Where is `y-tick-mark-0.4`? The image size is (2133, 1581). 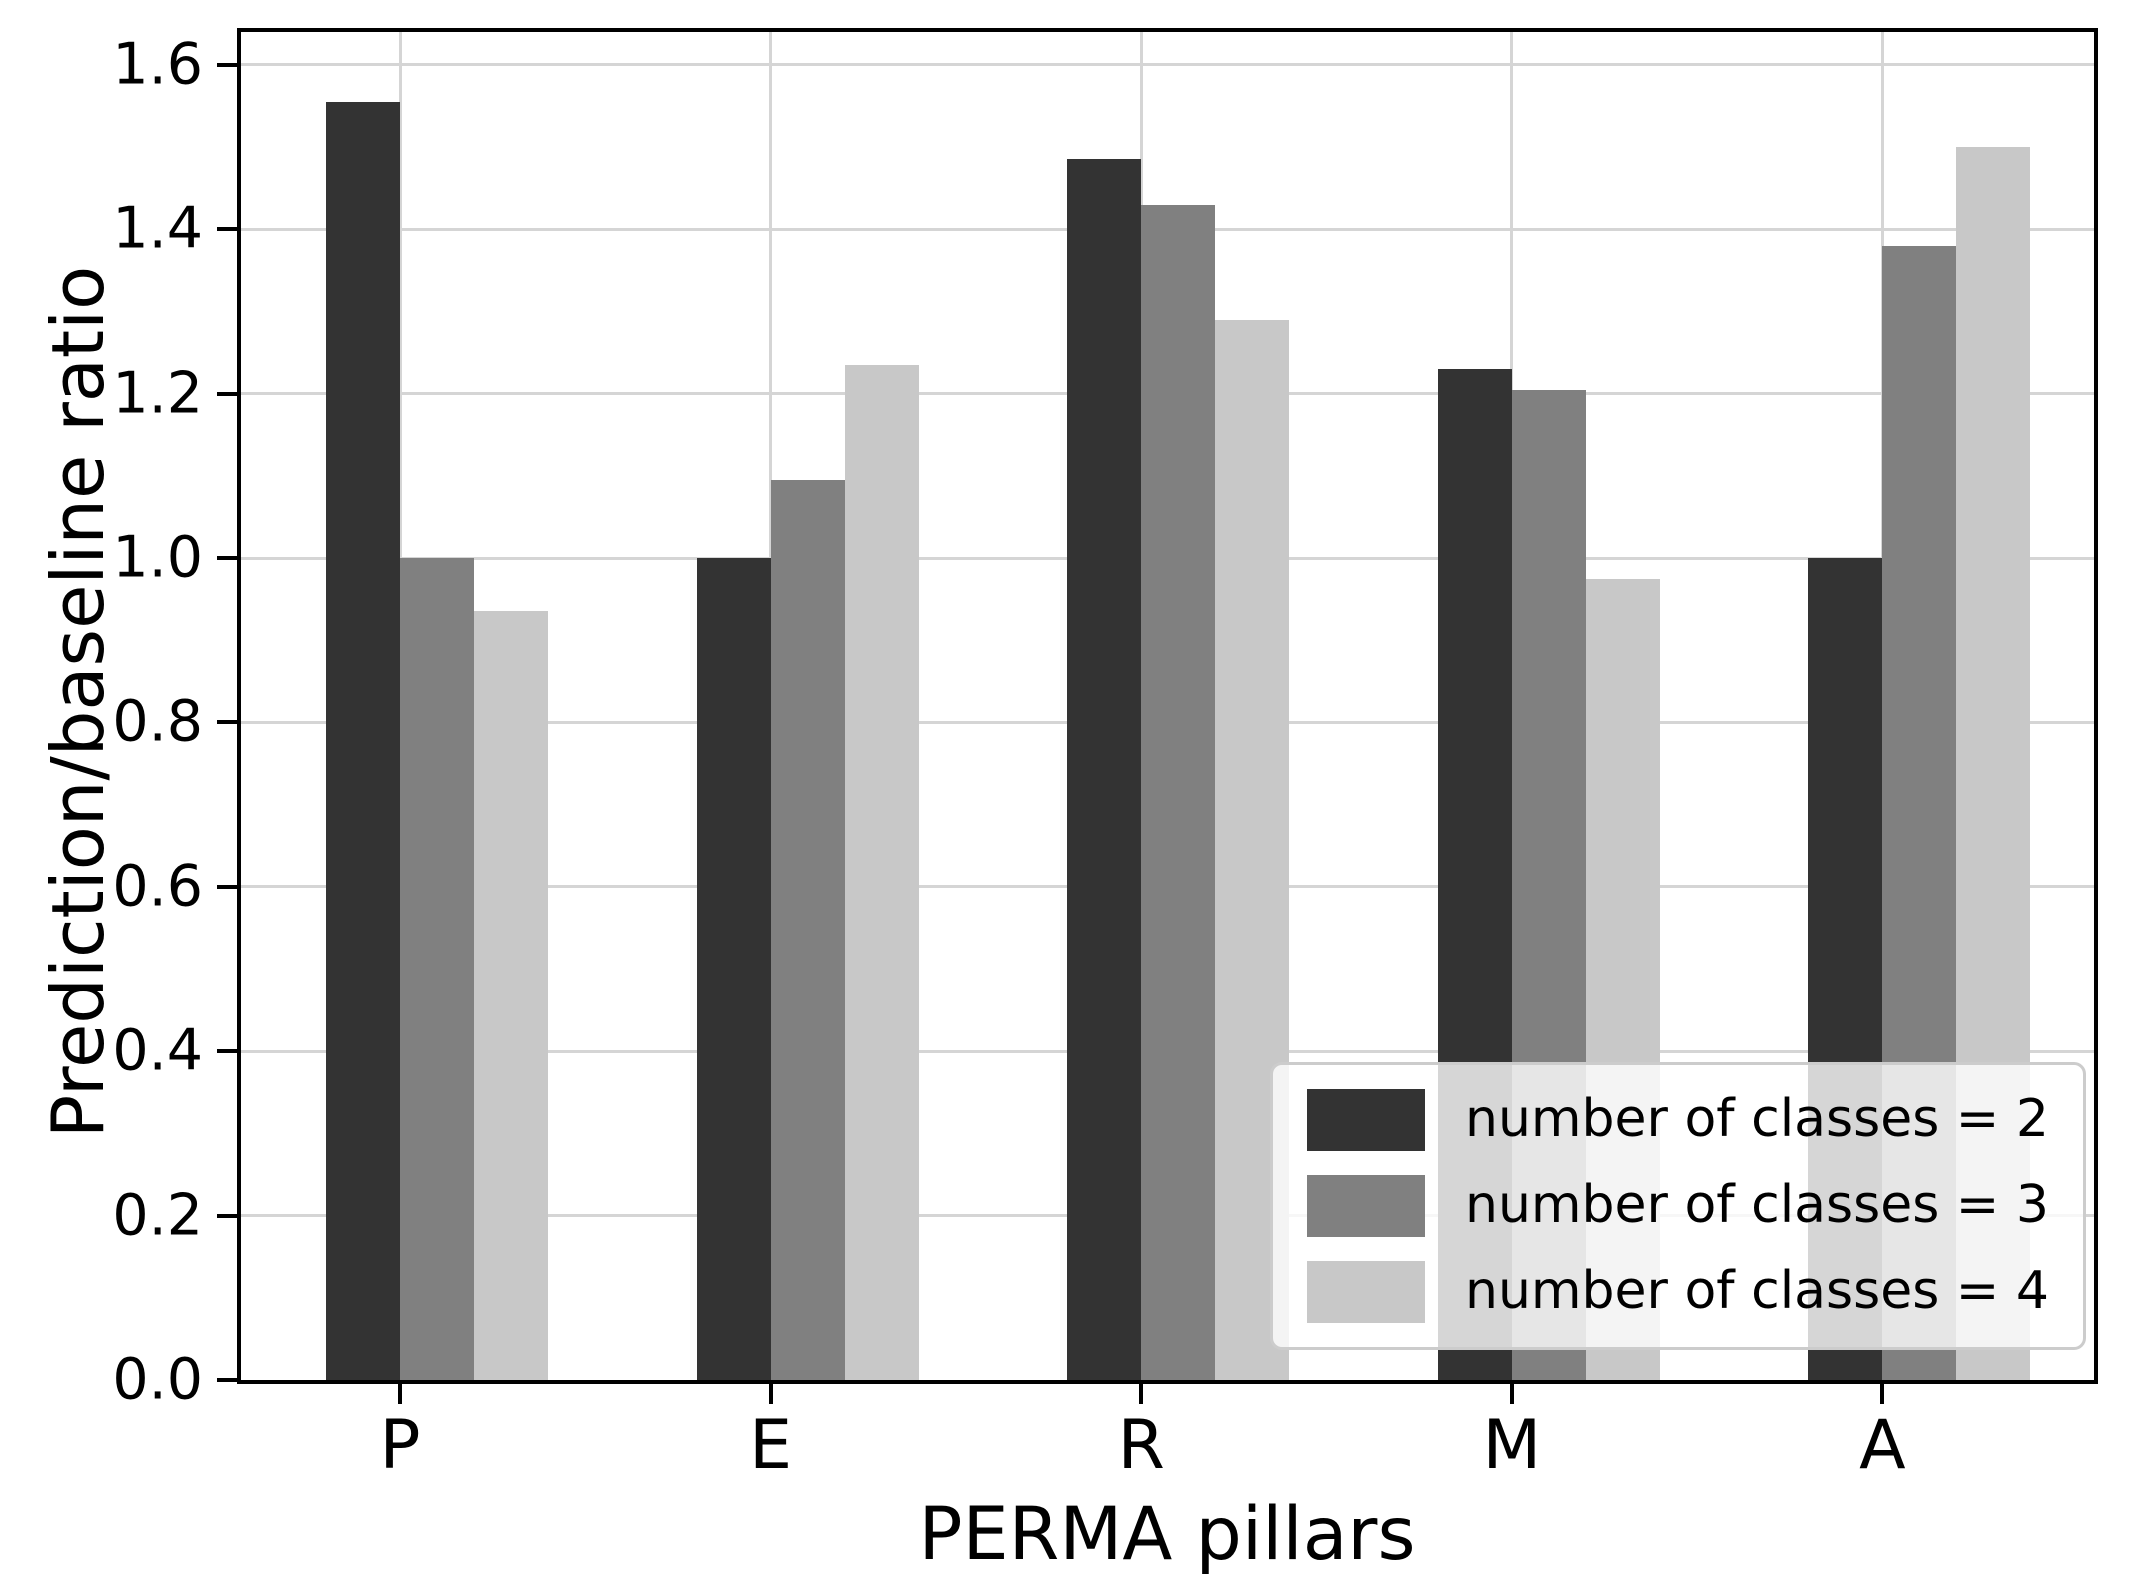 y-tick-mark-0.4 is located at coordinates (227, 1051).